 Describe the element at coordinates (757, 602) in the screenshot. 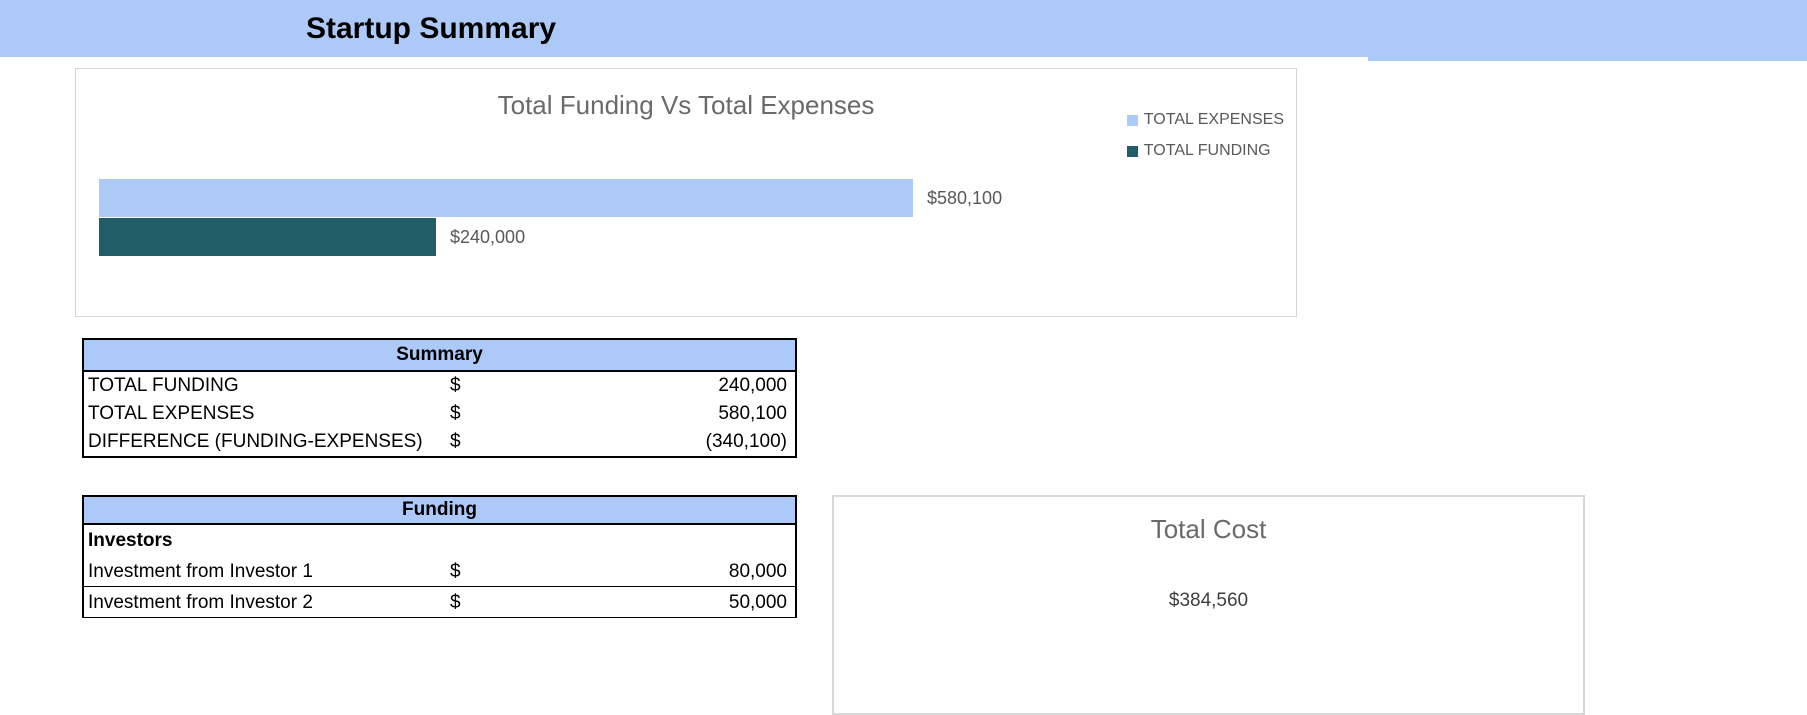

I see `row-value: 50,000` at that location.